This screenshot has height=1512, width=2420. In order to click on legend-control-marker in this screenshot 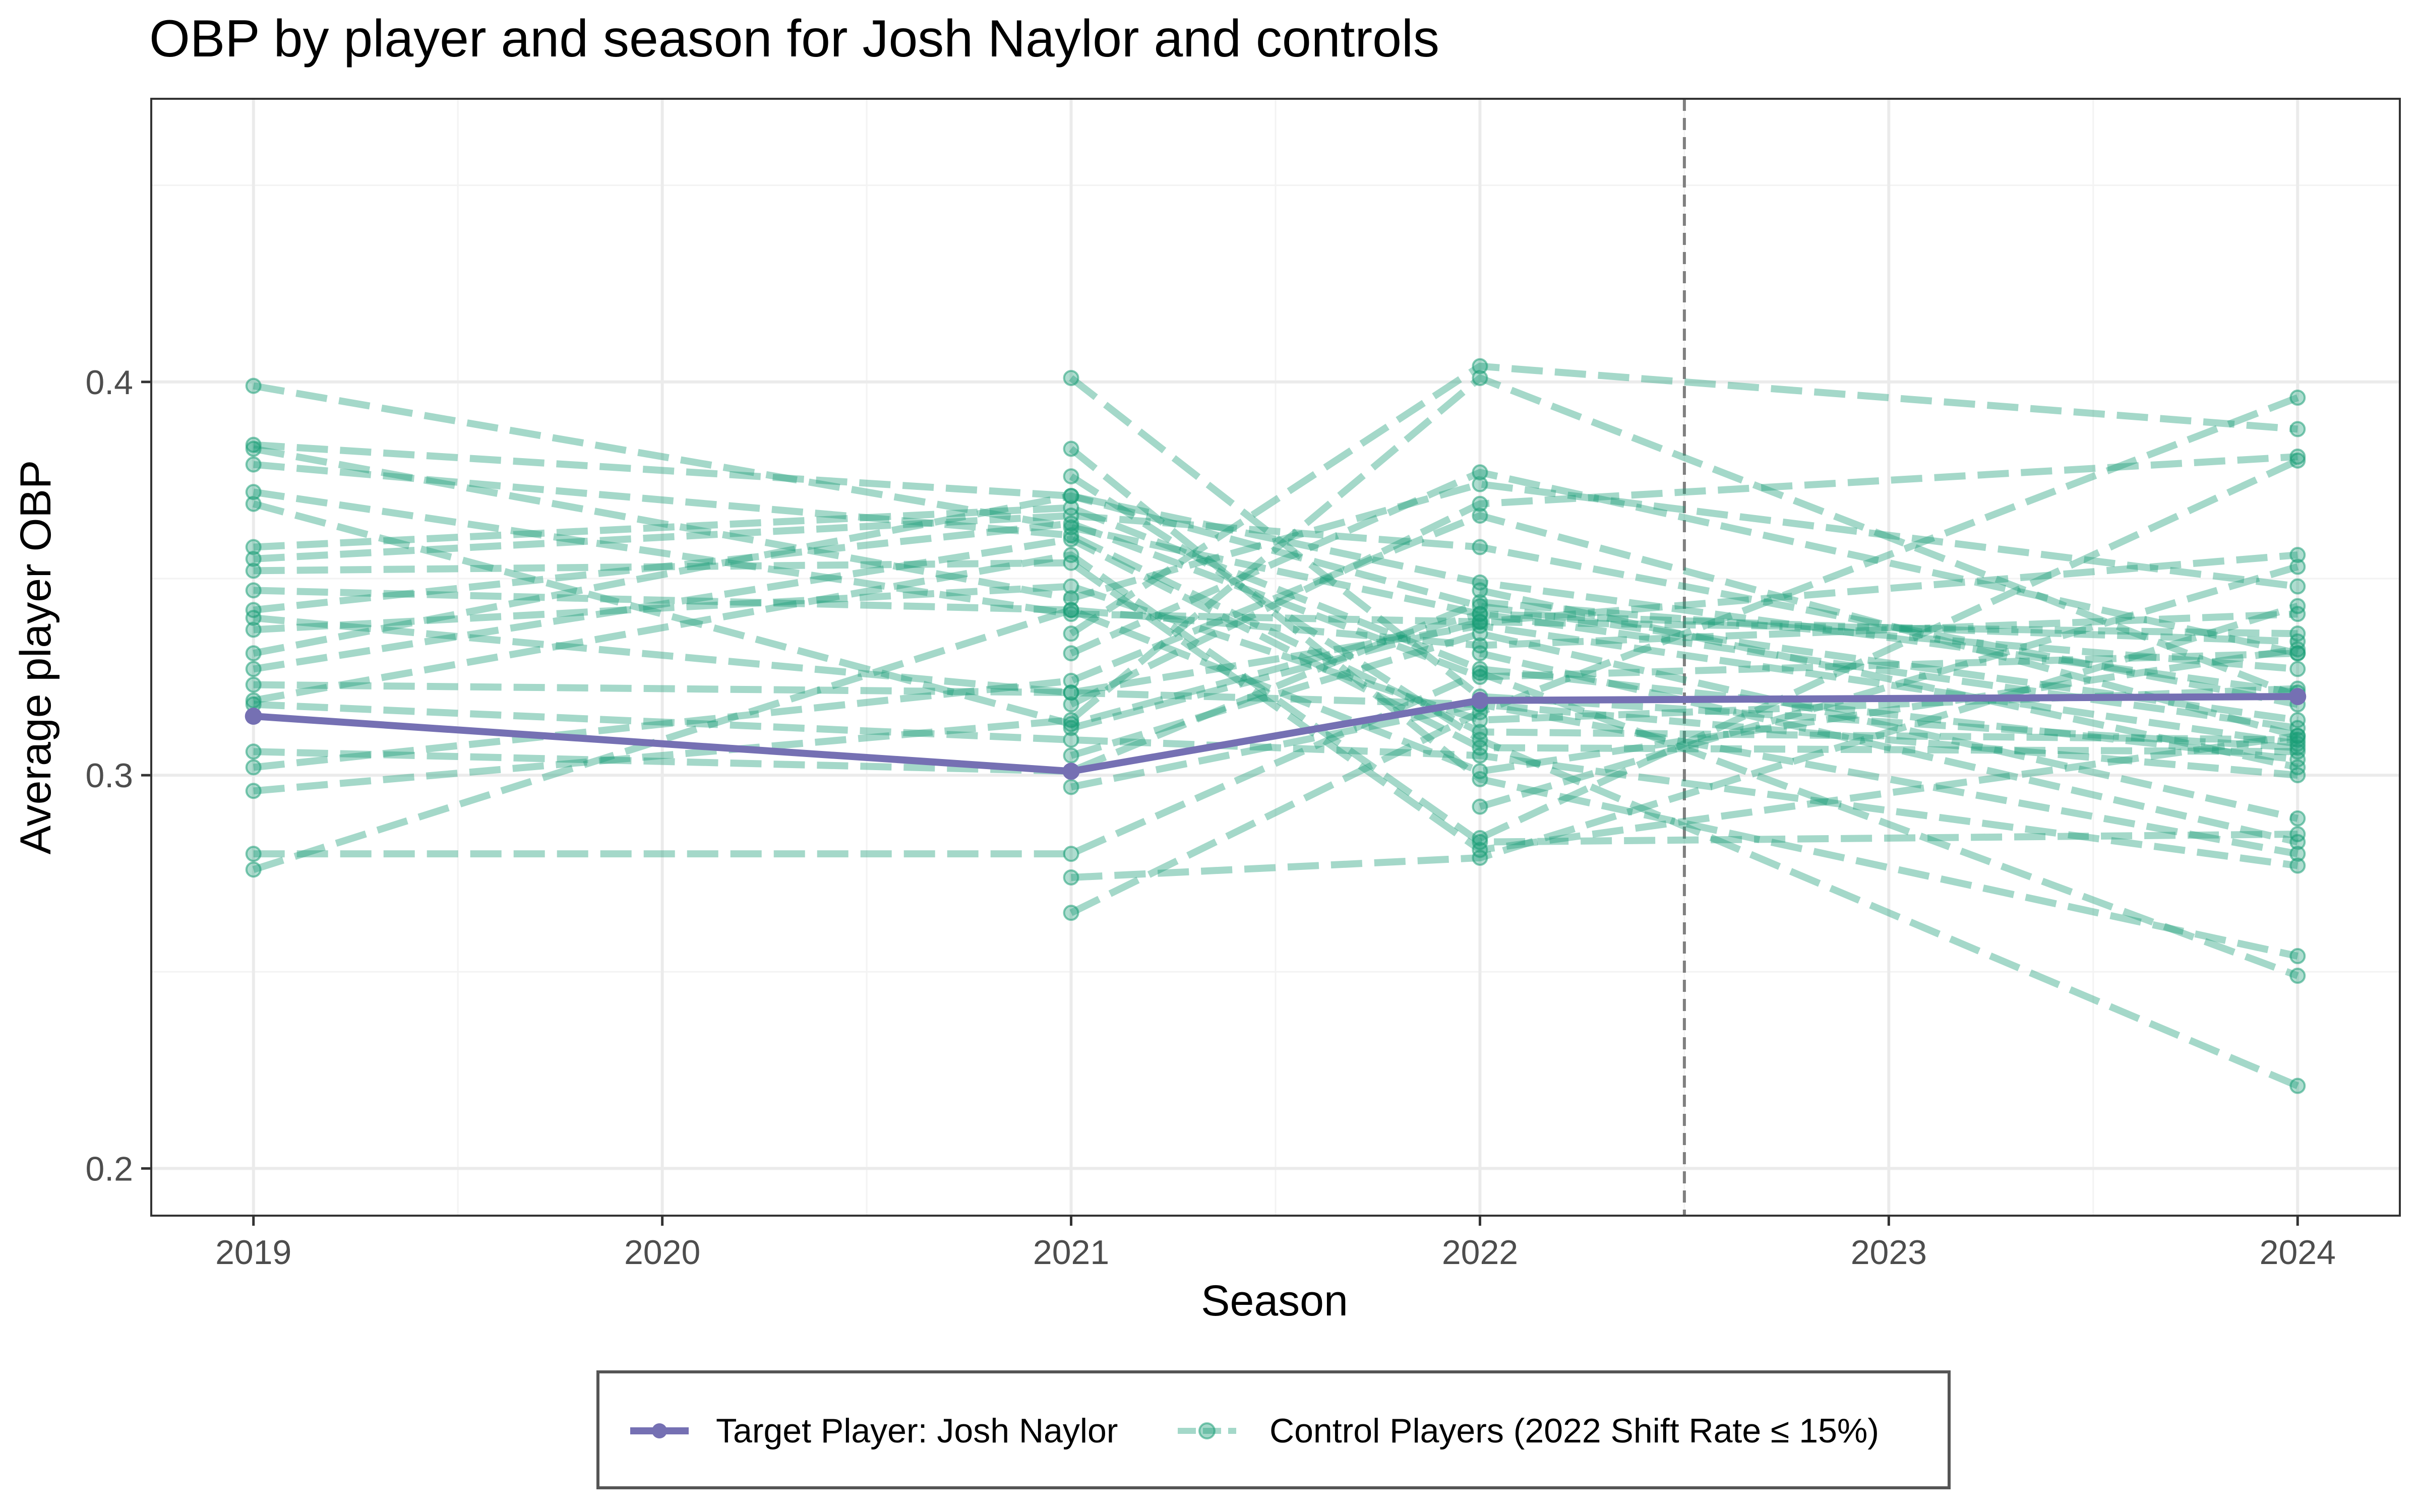, I will do `click(1207, 1431)`.